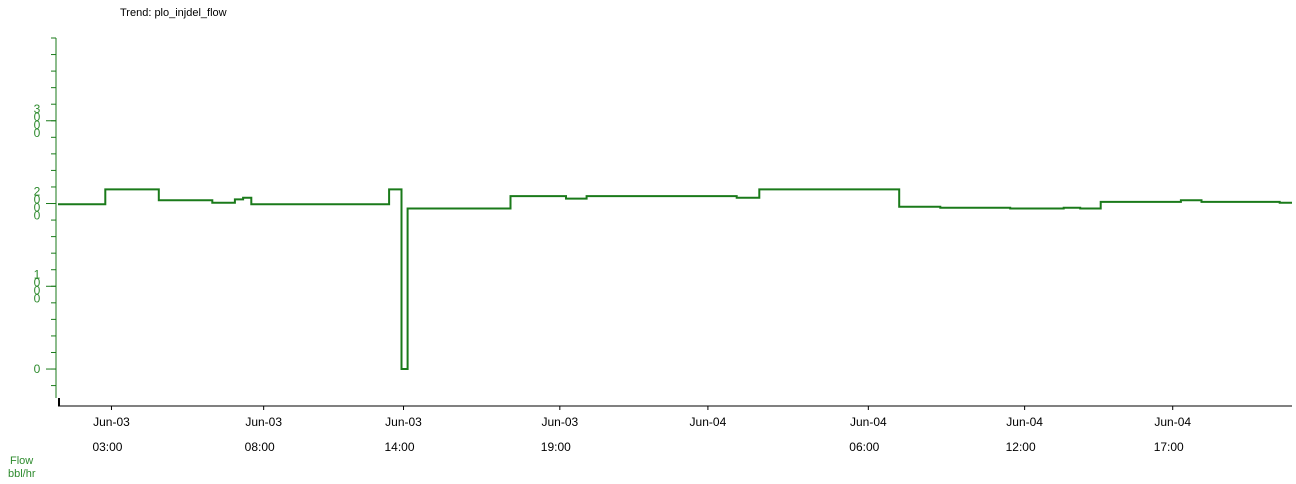  I want to click on chart-title: Trend: plo_injdel_flow, so click(173, 13).